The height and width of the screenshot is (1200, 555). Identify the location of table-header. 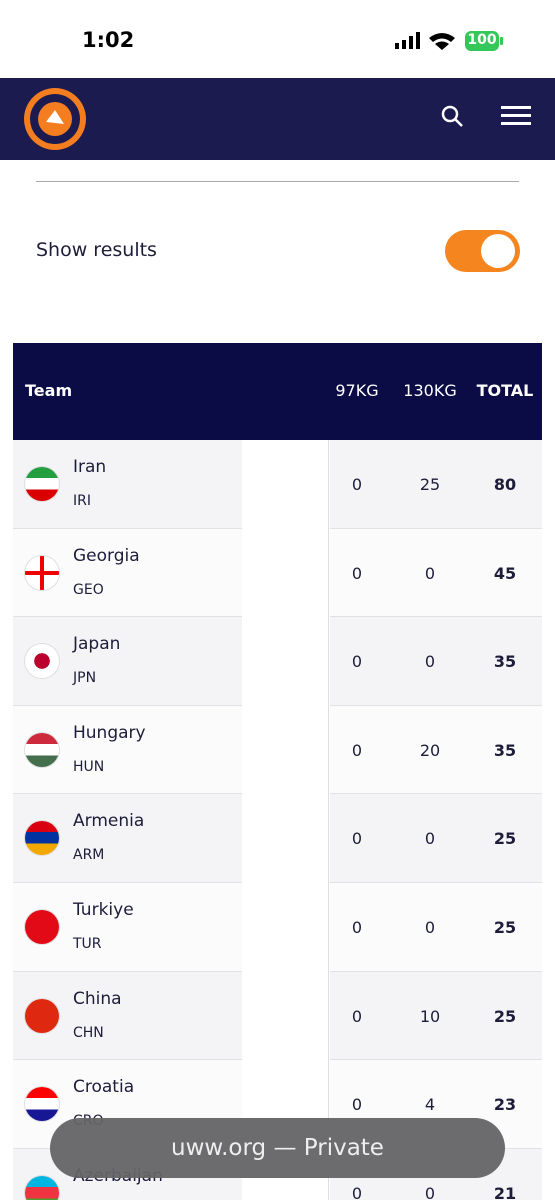
(277, 391).